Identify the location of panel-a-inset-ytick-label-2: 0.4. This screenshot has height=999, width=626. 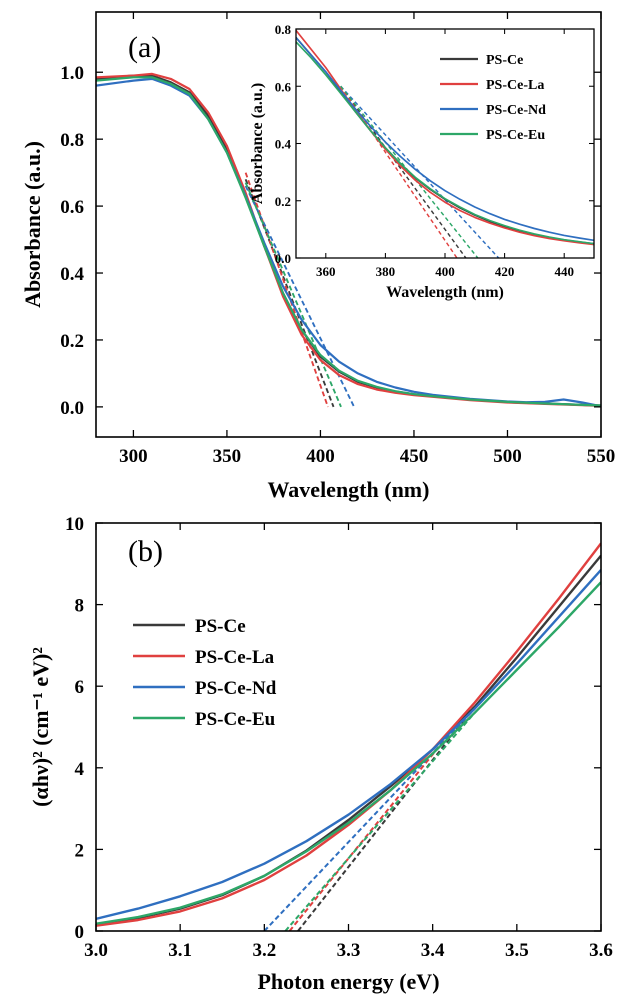
(283, 144).